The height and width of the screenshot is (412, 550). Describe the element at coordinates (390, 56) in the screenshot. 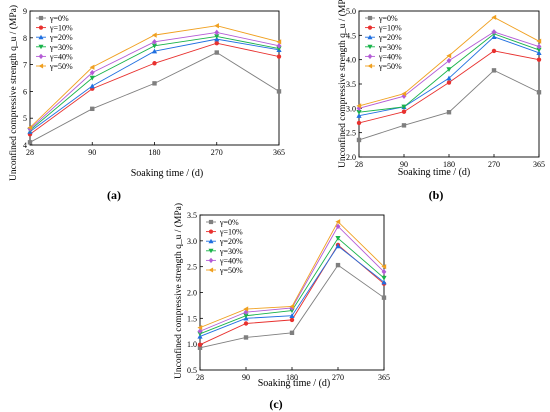

I see `panel-b-legend-label: γ=40%` at that location.